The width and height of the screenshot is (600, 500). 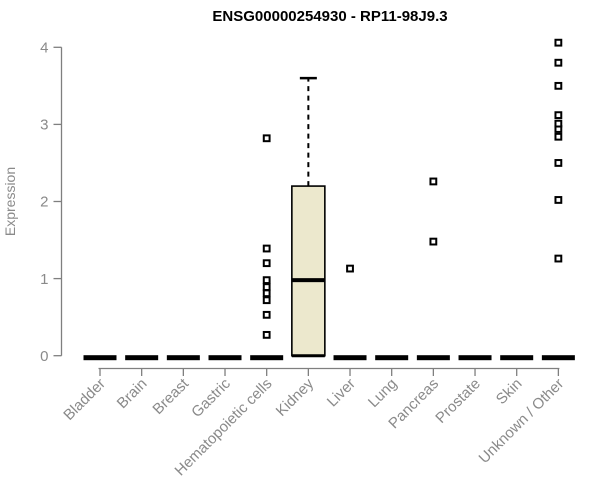 What do you see at coordinates (308, 280) in the screenshot?
I see `box-median` at bounding box center [308, 280].